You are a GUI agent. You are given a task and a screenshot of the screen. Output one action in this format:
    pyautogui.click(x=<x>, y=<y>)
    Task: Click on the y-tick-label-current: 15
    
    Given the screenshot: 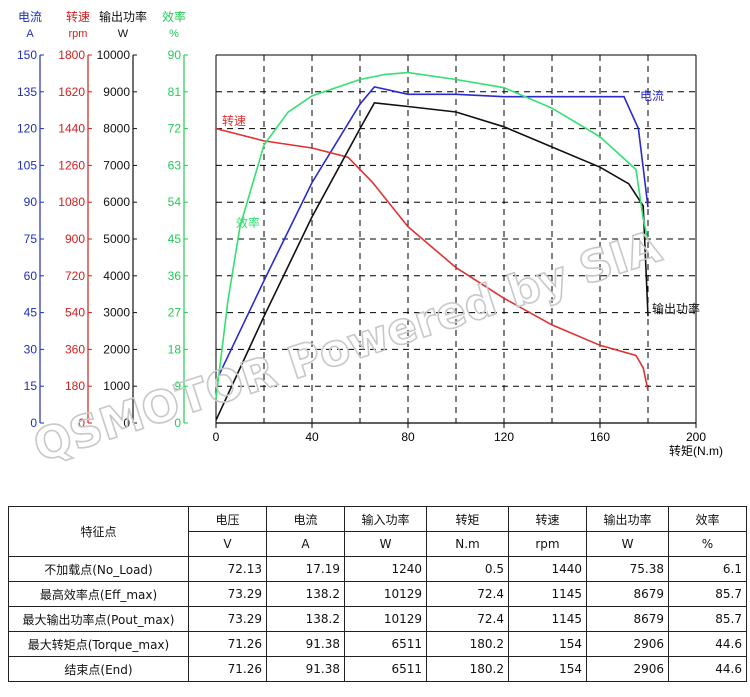 What is the action you would take?
    pyautogui.click(x=31, y=386)
    